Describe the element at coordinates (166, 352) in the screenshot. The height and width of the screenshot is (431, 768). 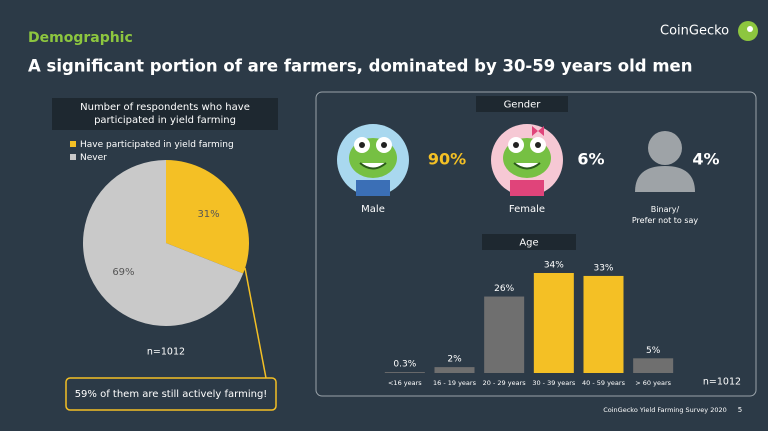
I see `pie-note: n=1012` at that location.